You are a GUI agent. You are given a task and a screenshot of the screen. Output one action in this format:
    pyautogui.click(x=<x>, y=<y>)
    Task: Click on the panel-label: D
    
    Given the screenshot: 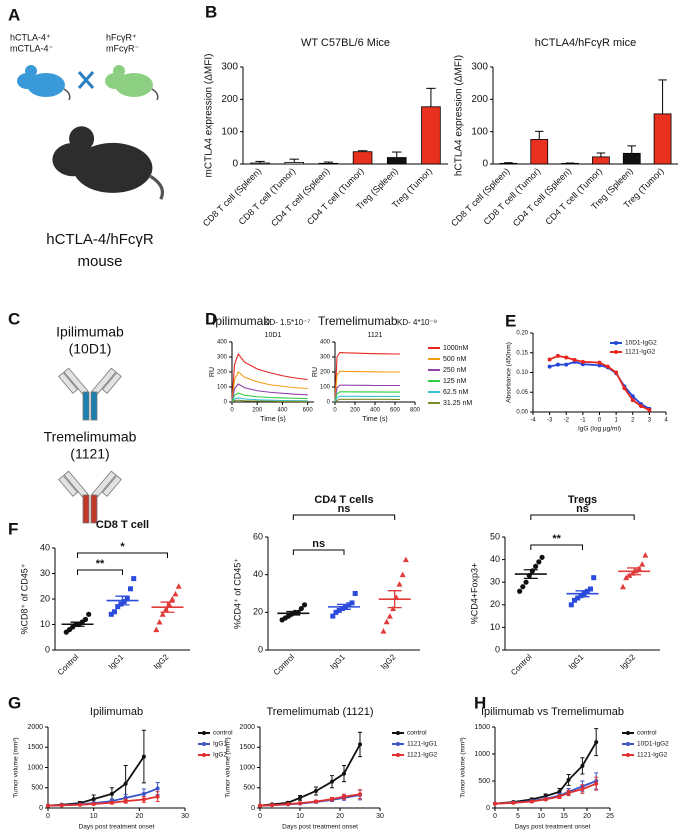 What is the action you would take?
    pyautogui.click(x=211, y=318)
    